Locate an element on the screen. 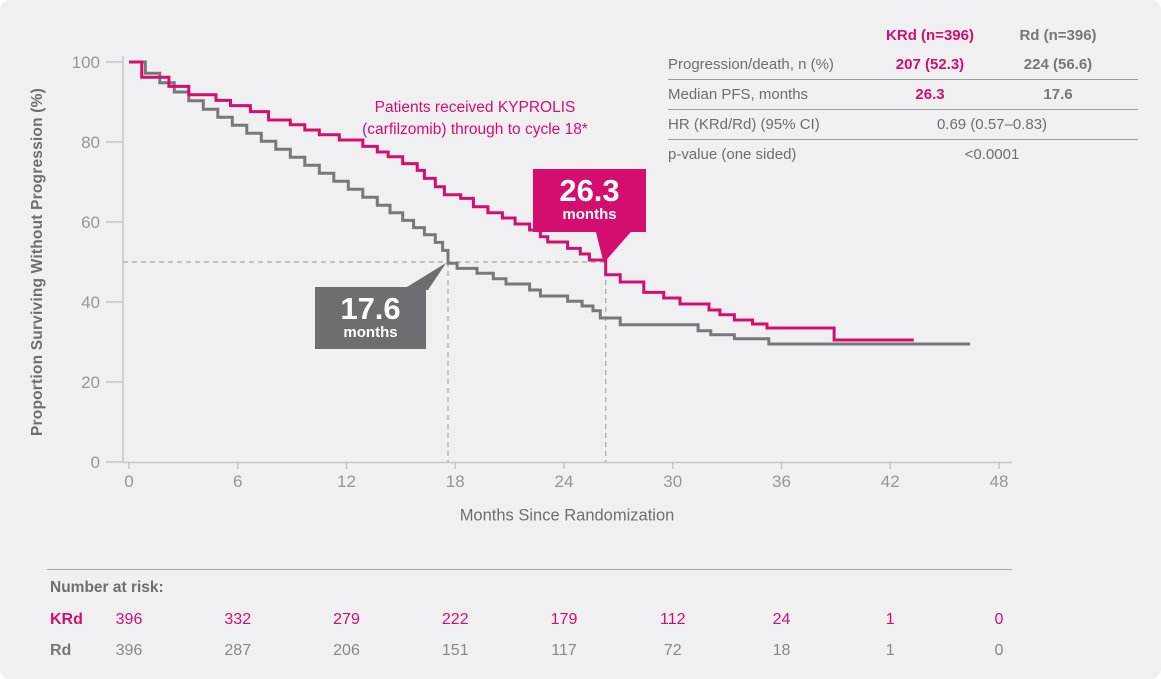  x-tick-label: 30 is located at coordinates (673, 481).